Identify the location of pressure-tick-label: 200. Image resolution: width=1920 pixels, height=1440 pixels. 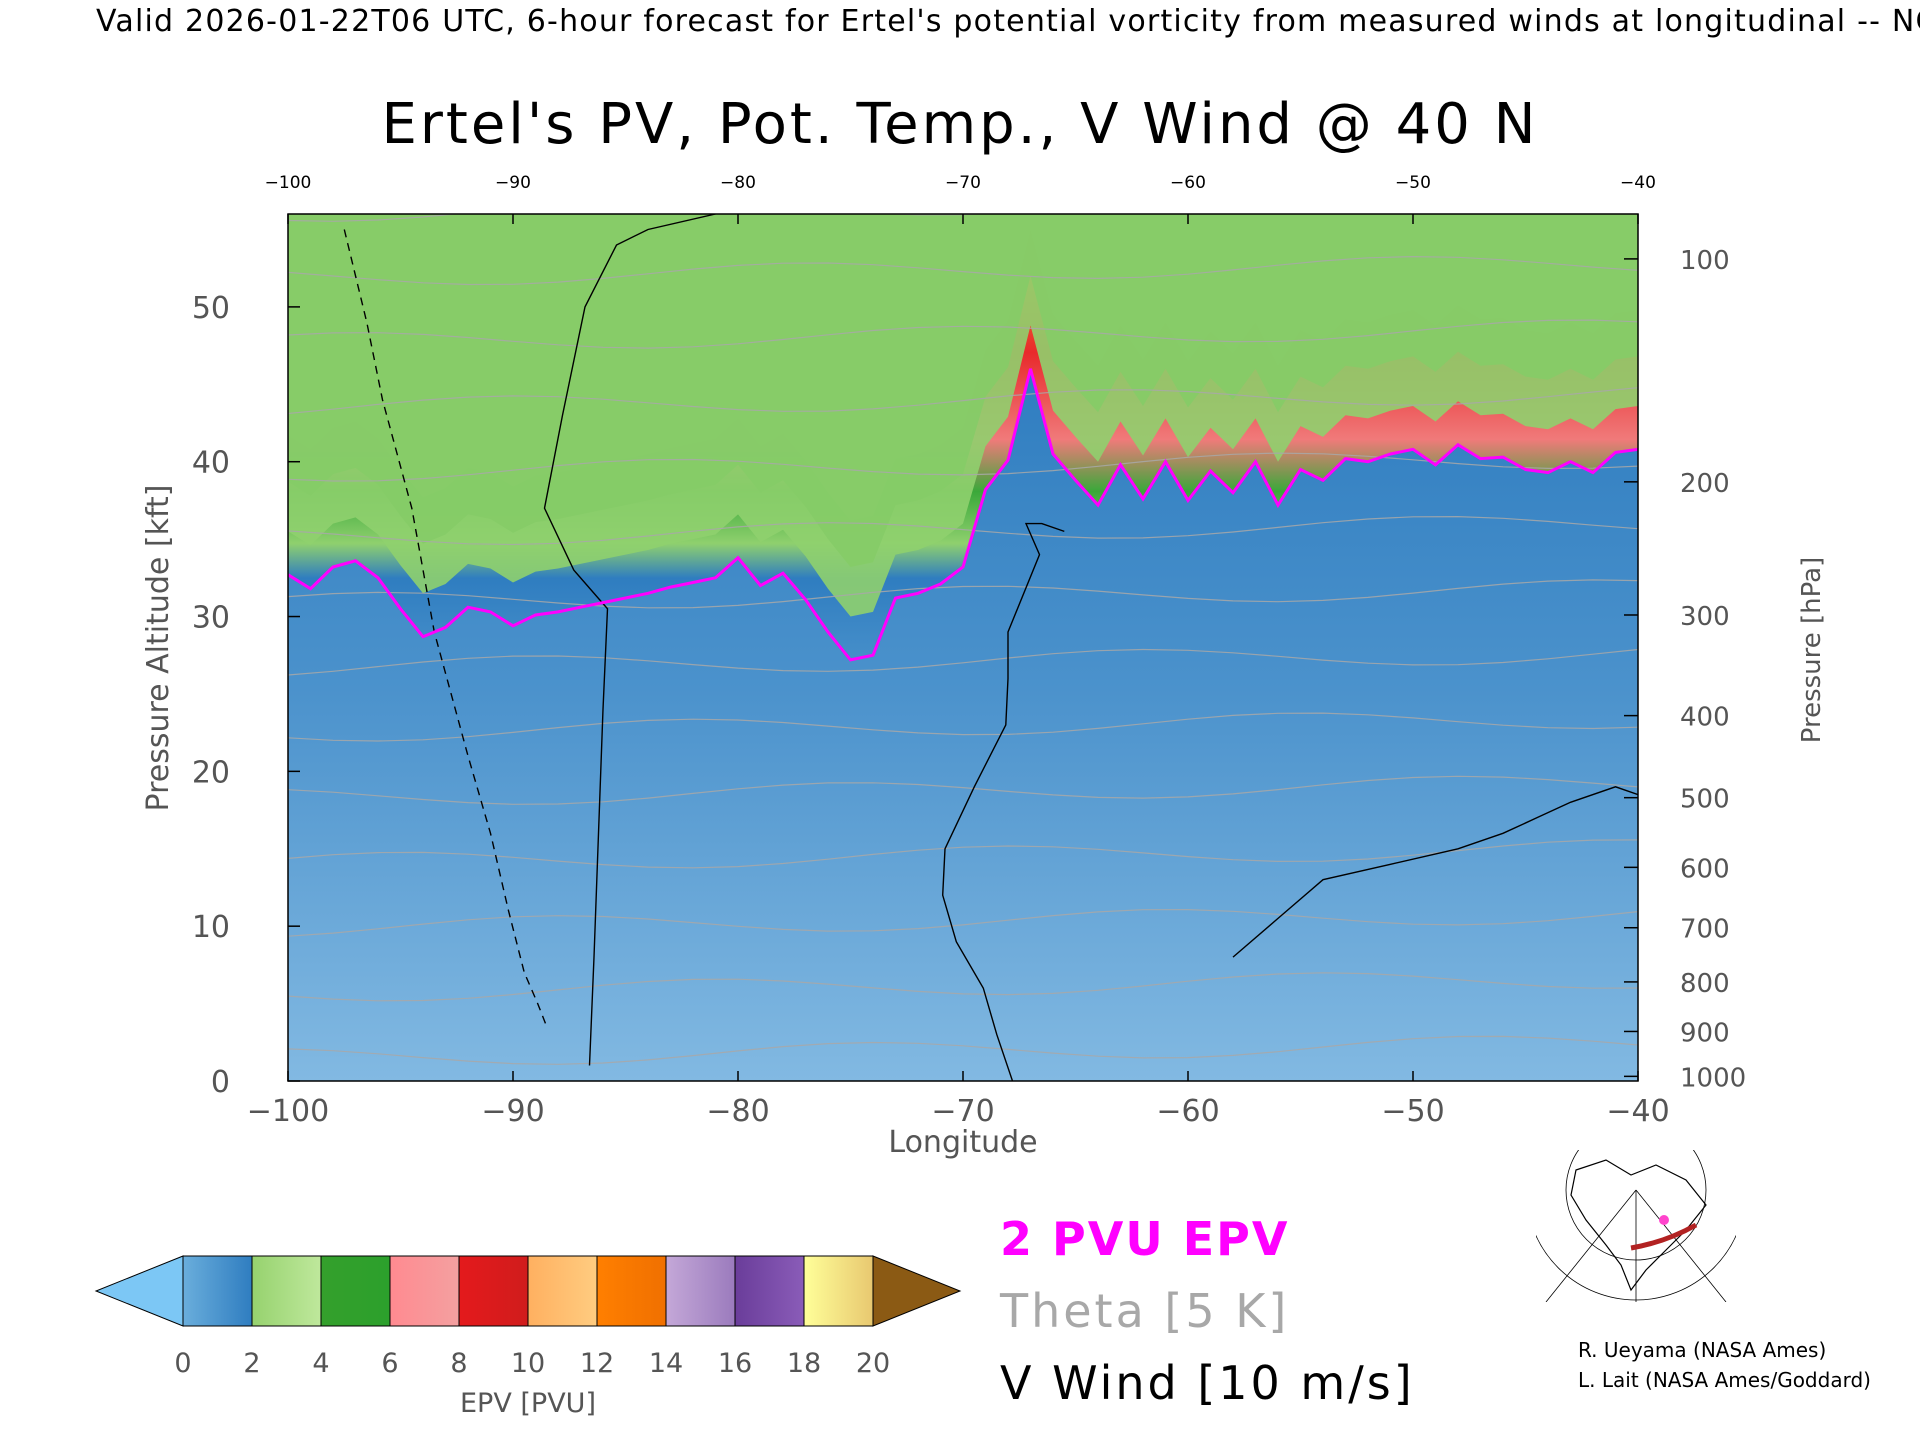
(1705, 484).